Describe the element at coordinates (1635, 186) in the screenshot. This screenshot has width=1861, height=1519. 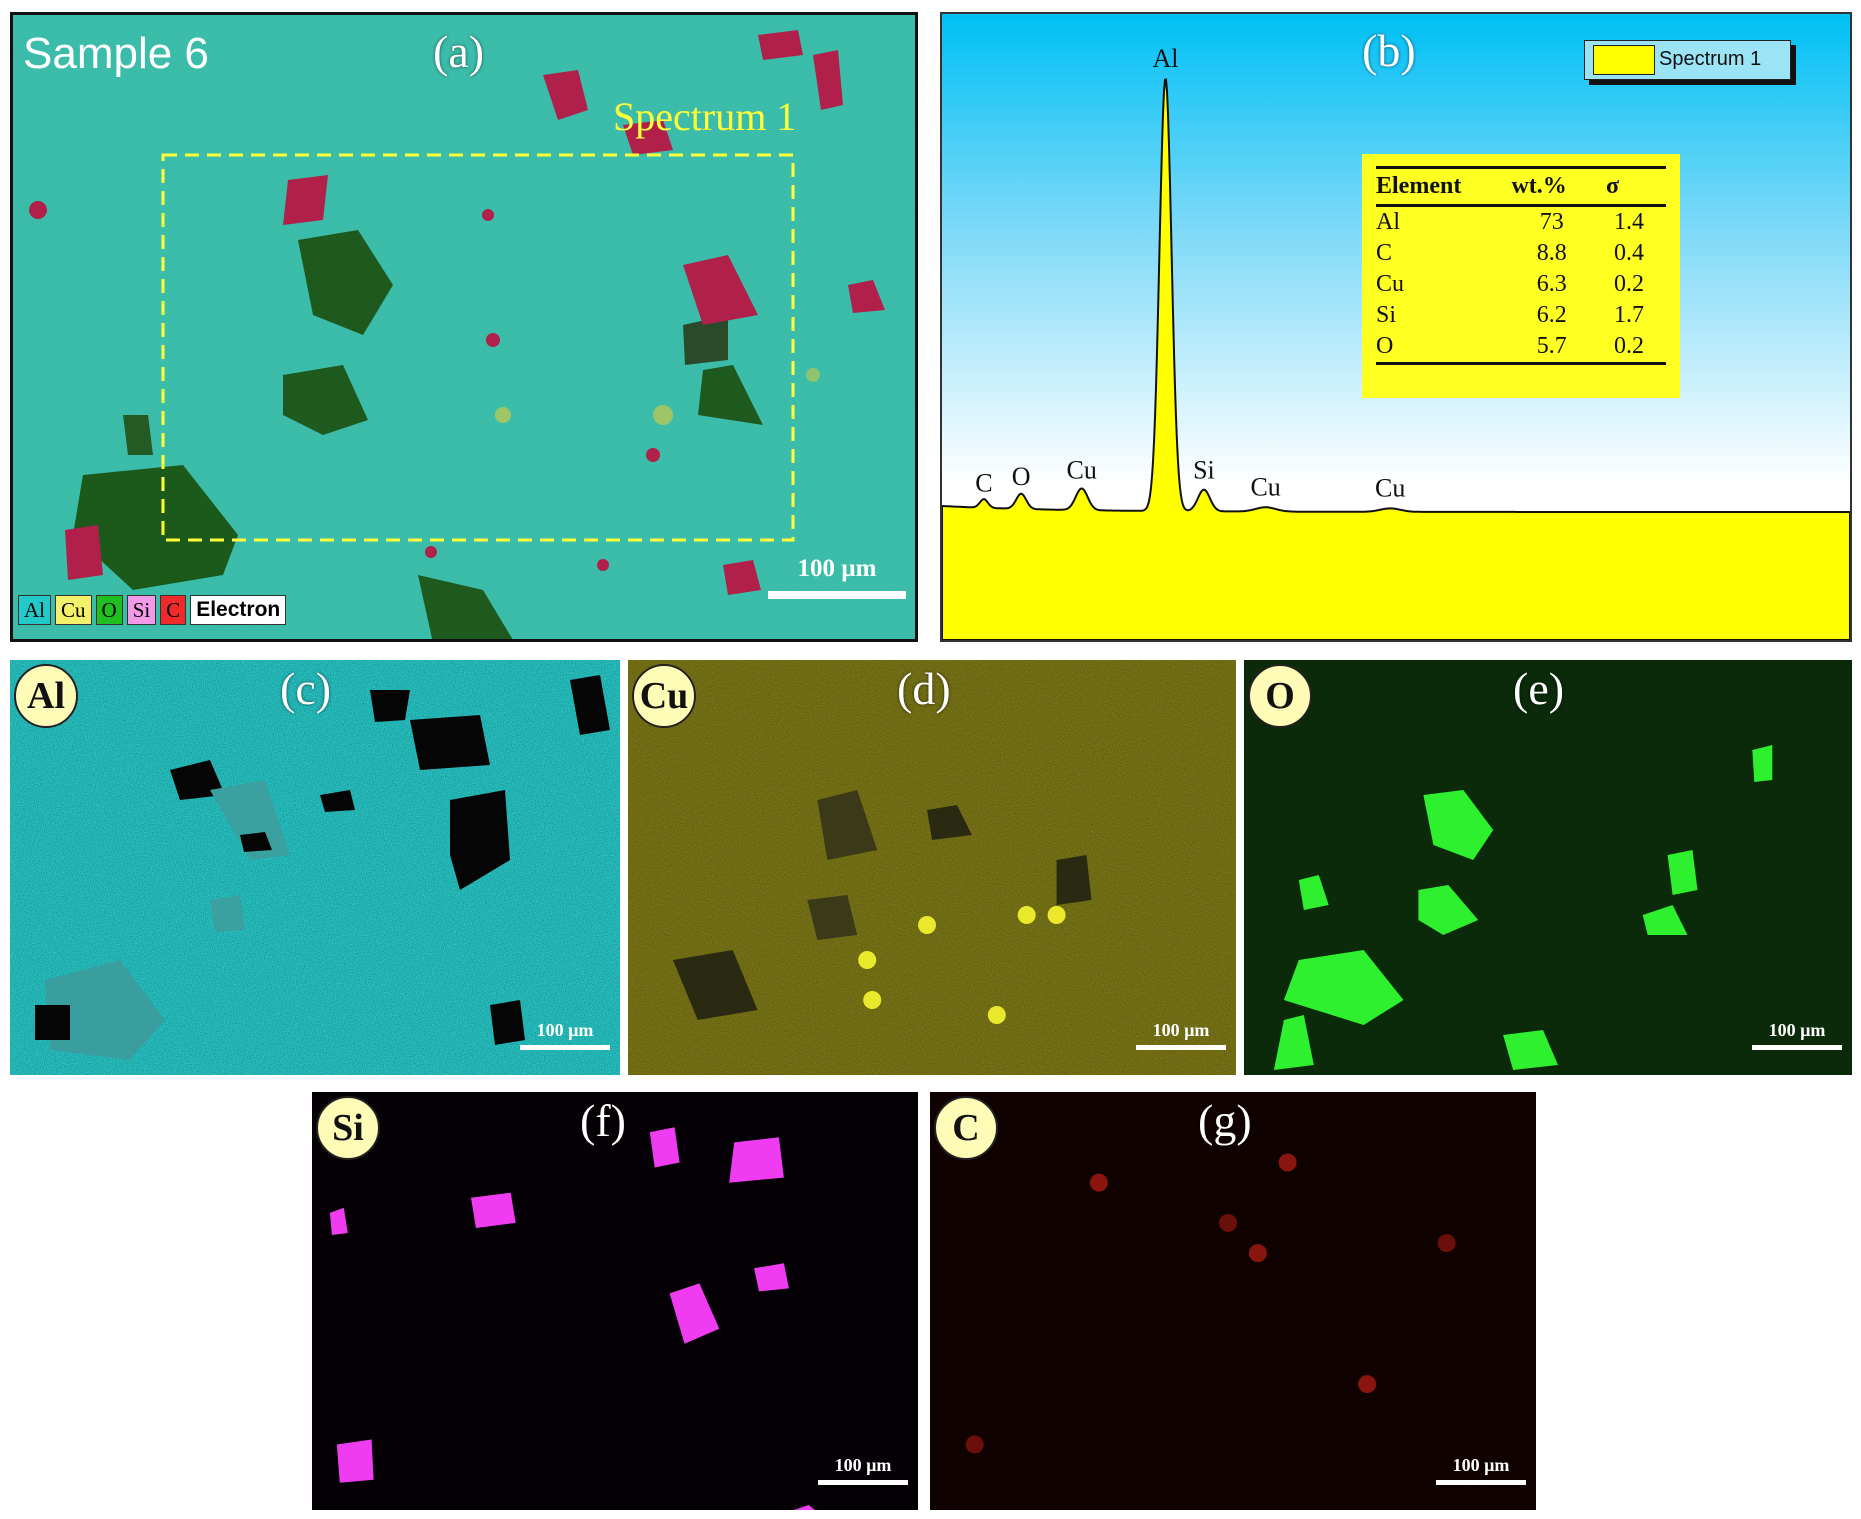
I see `header-sigma: σ` at that location.